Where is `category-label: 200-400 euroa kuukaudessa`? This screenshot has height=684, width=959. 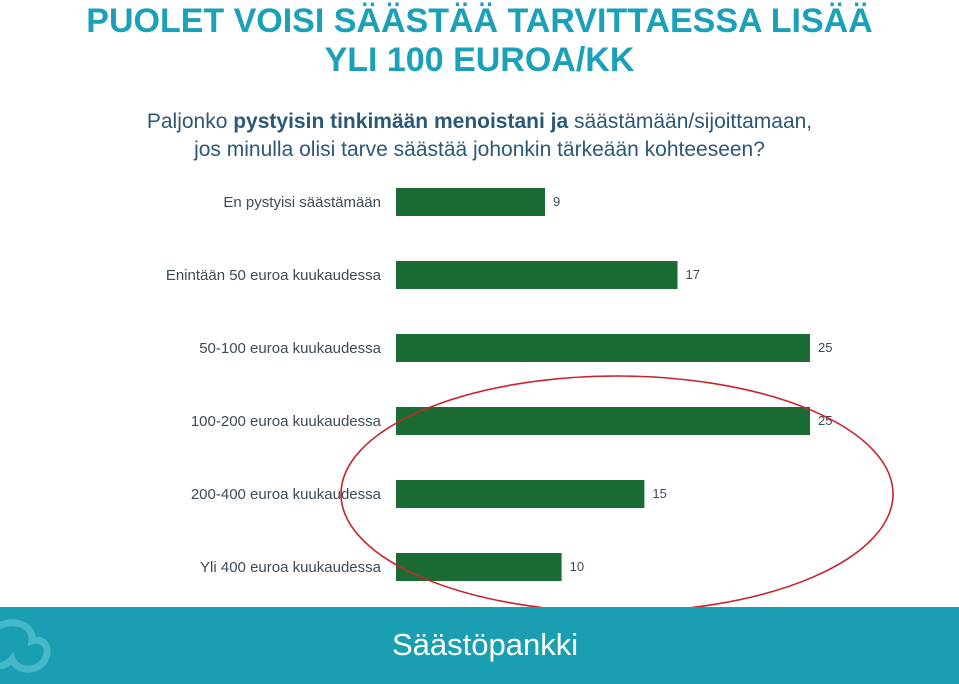
category-label: 200-400 euroa kuukaudessa is located at coordinates (286, 494).